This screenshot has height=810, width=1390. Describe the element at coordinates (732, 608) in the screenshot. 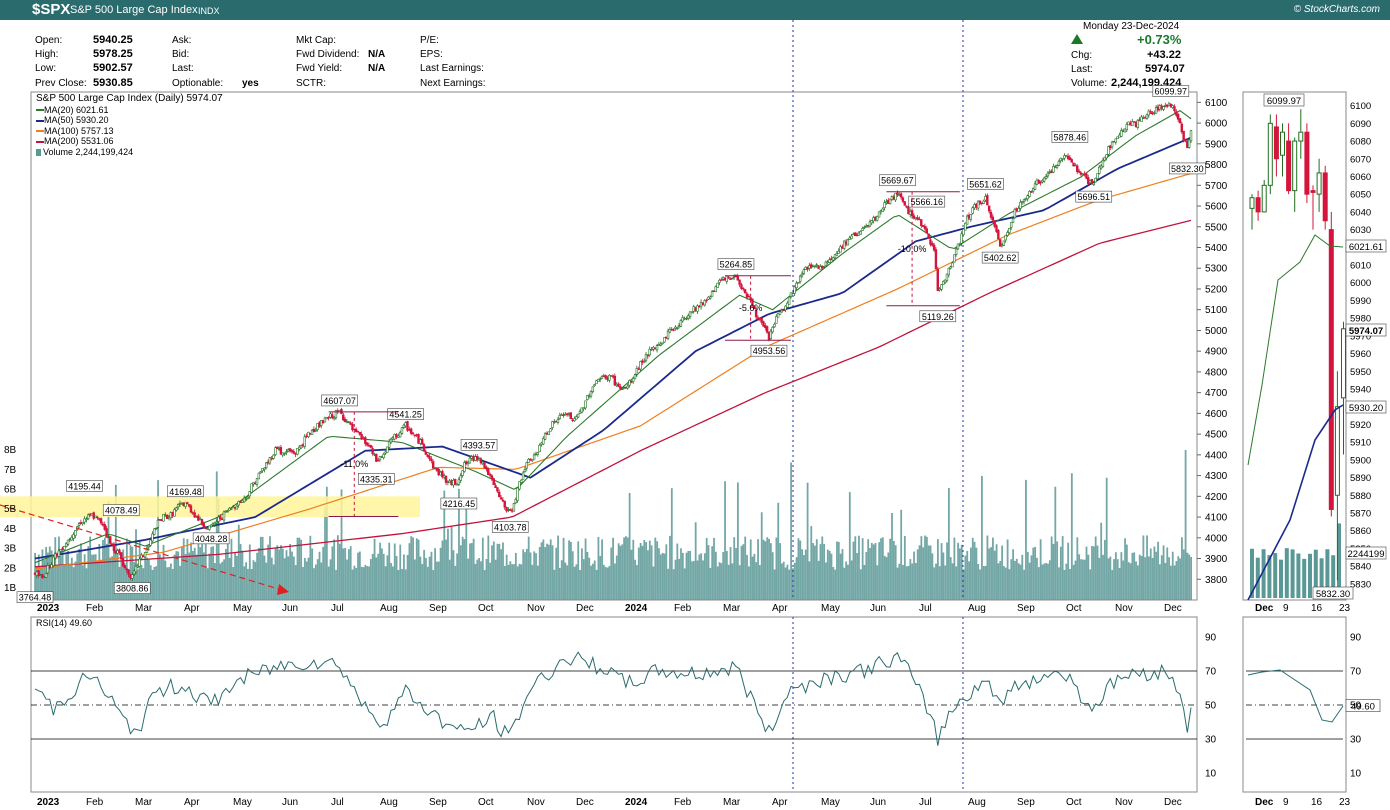

I see `x-tick-label: Mar` at that location.